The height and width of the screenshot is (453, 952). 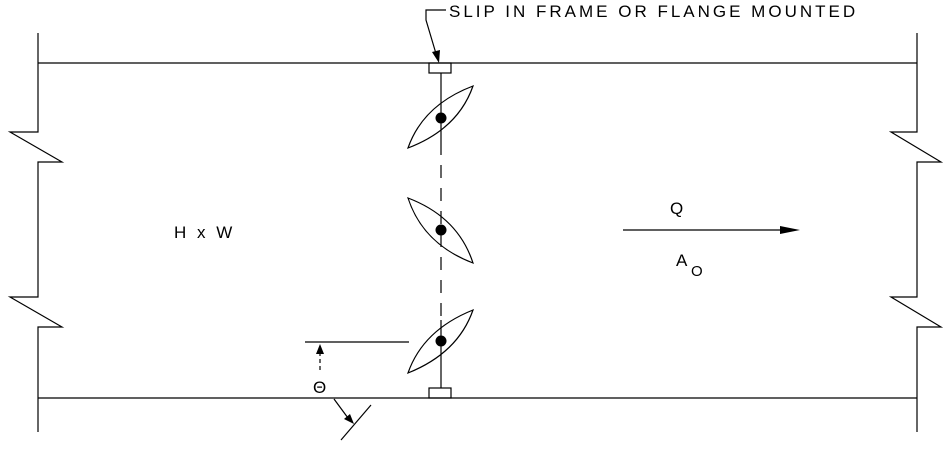 I want to click on angle-dim-leader-bottom, so click(x=341, y=408).